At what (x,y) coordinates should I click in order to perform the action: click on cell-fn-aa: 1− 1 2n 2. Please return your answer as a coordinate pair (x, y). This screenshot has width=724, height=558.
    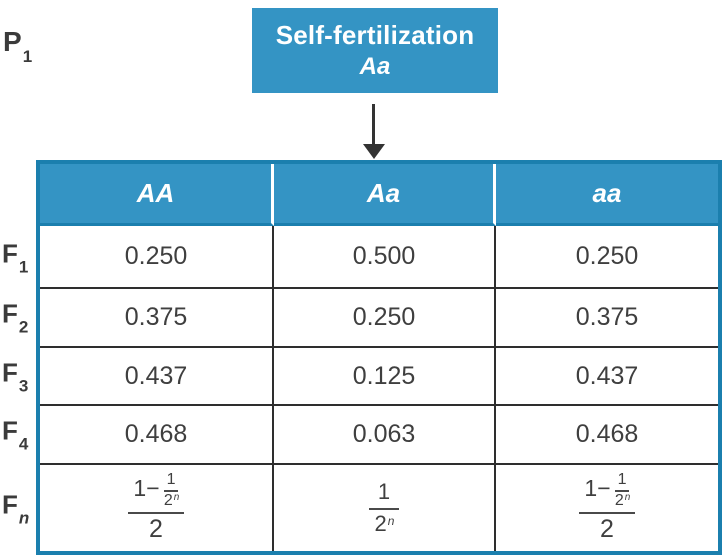
    Looking at the image, I should click on (607, 507).